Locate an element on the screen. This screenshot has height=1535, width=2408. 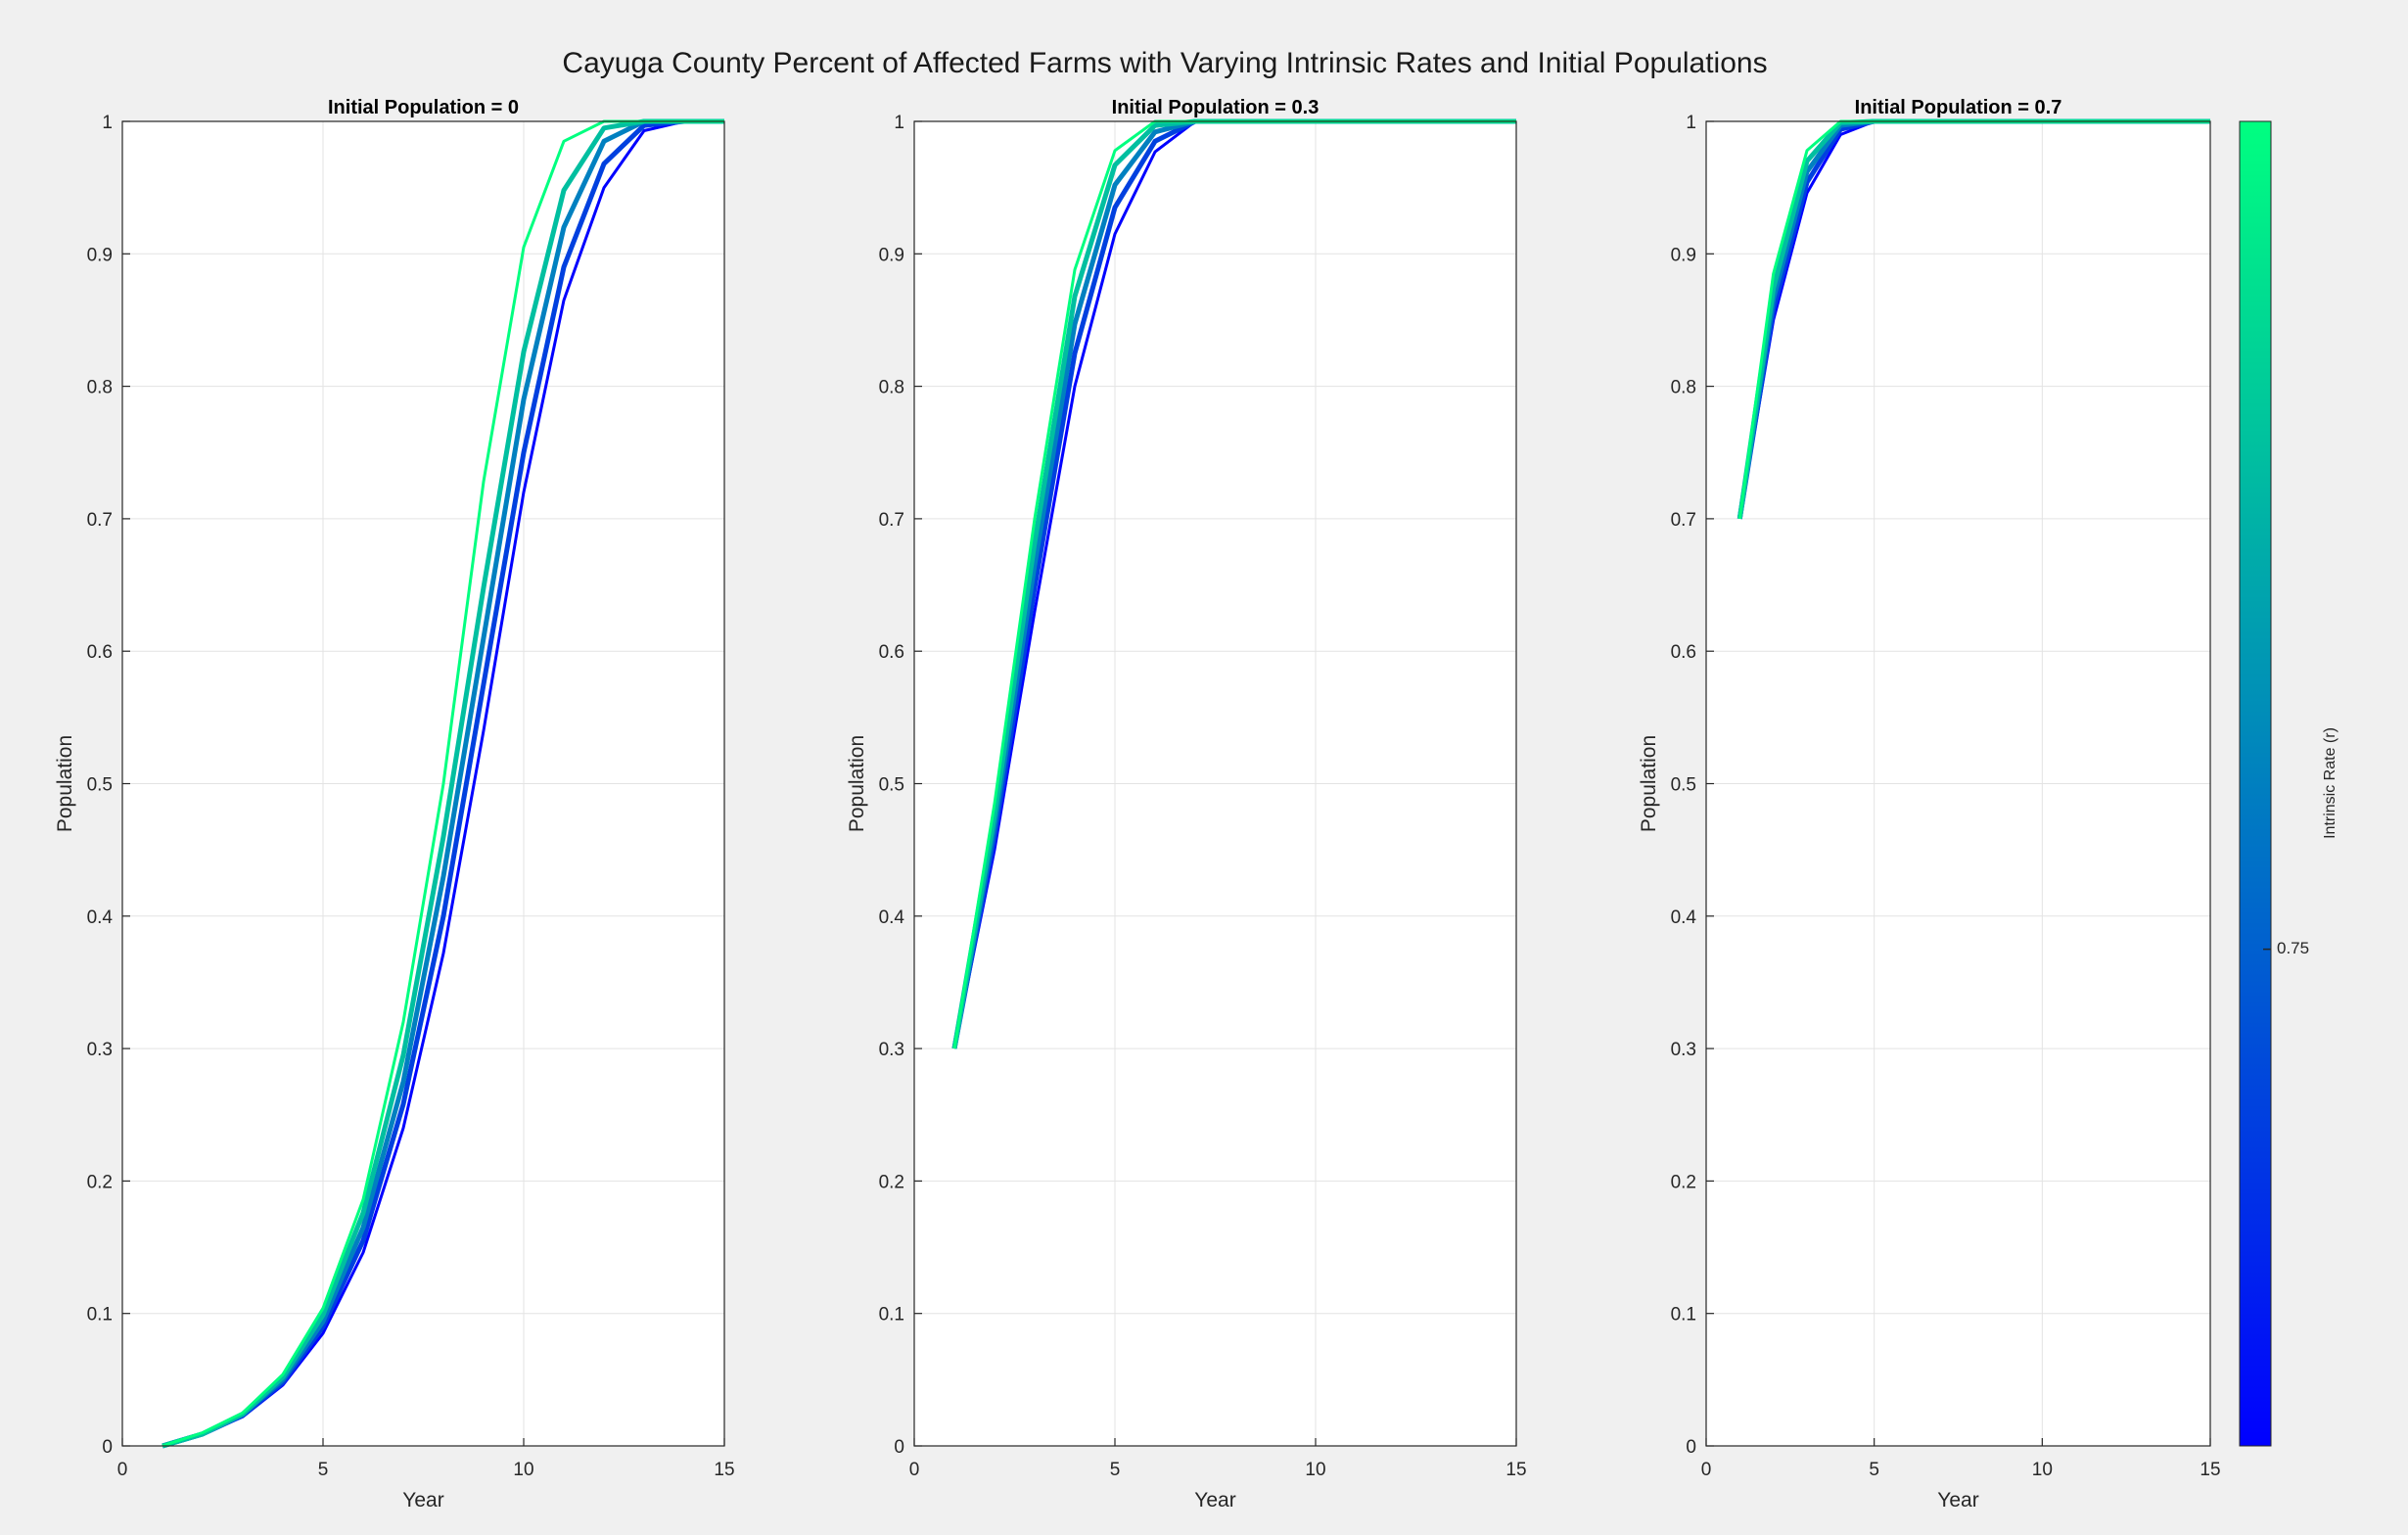
colorbar-tick-label: 0.75 is located at coordinates (2293, 948).